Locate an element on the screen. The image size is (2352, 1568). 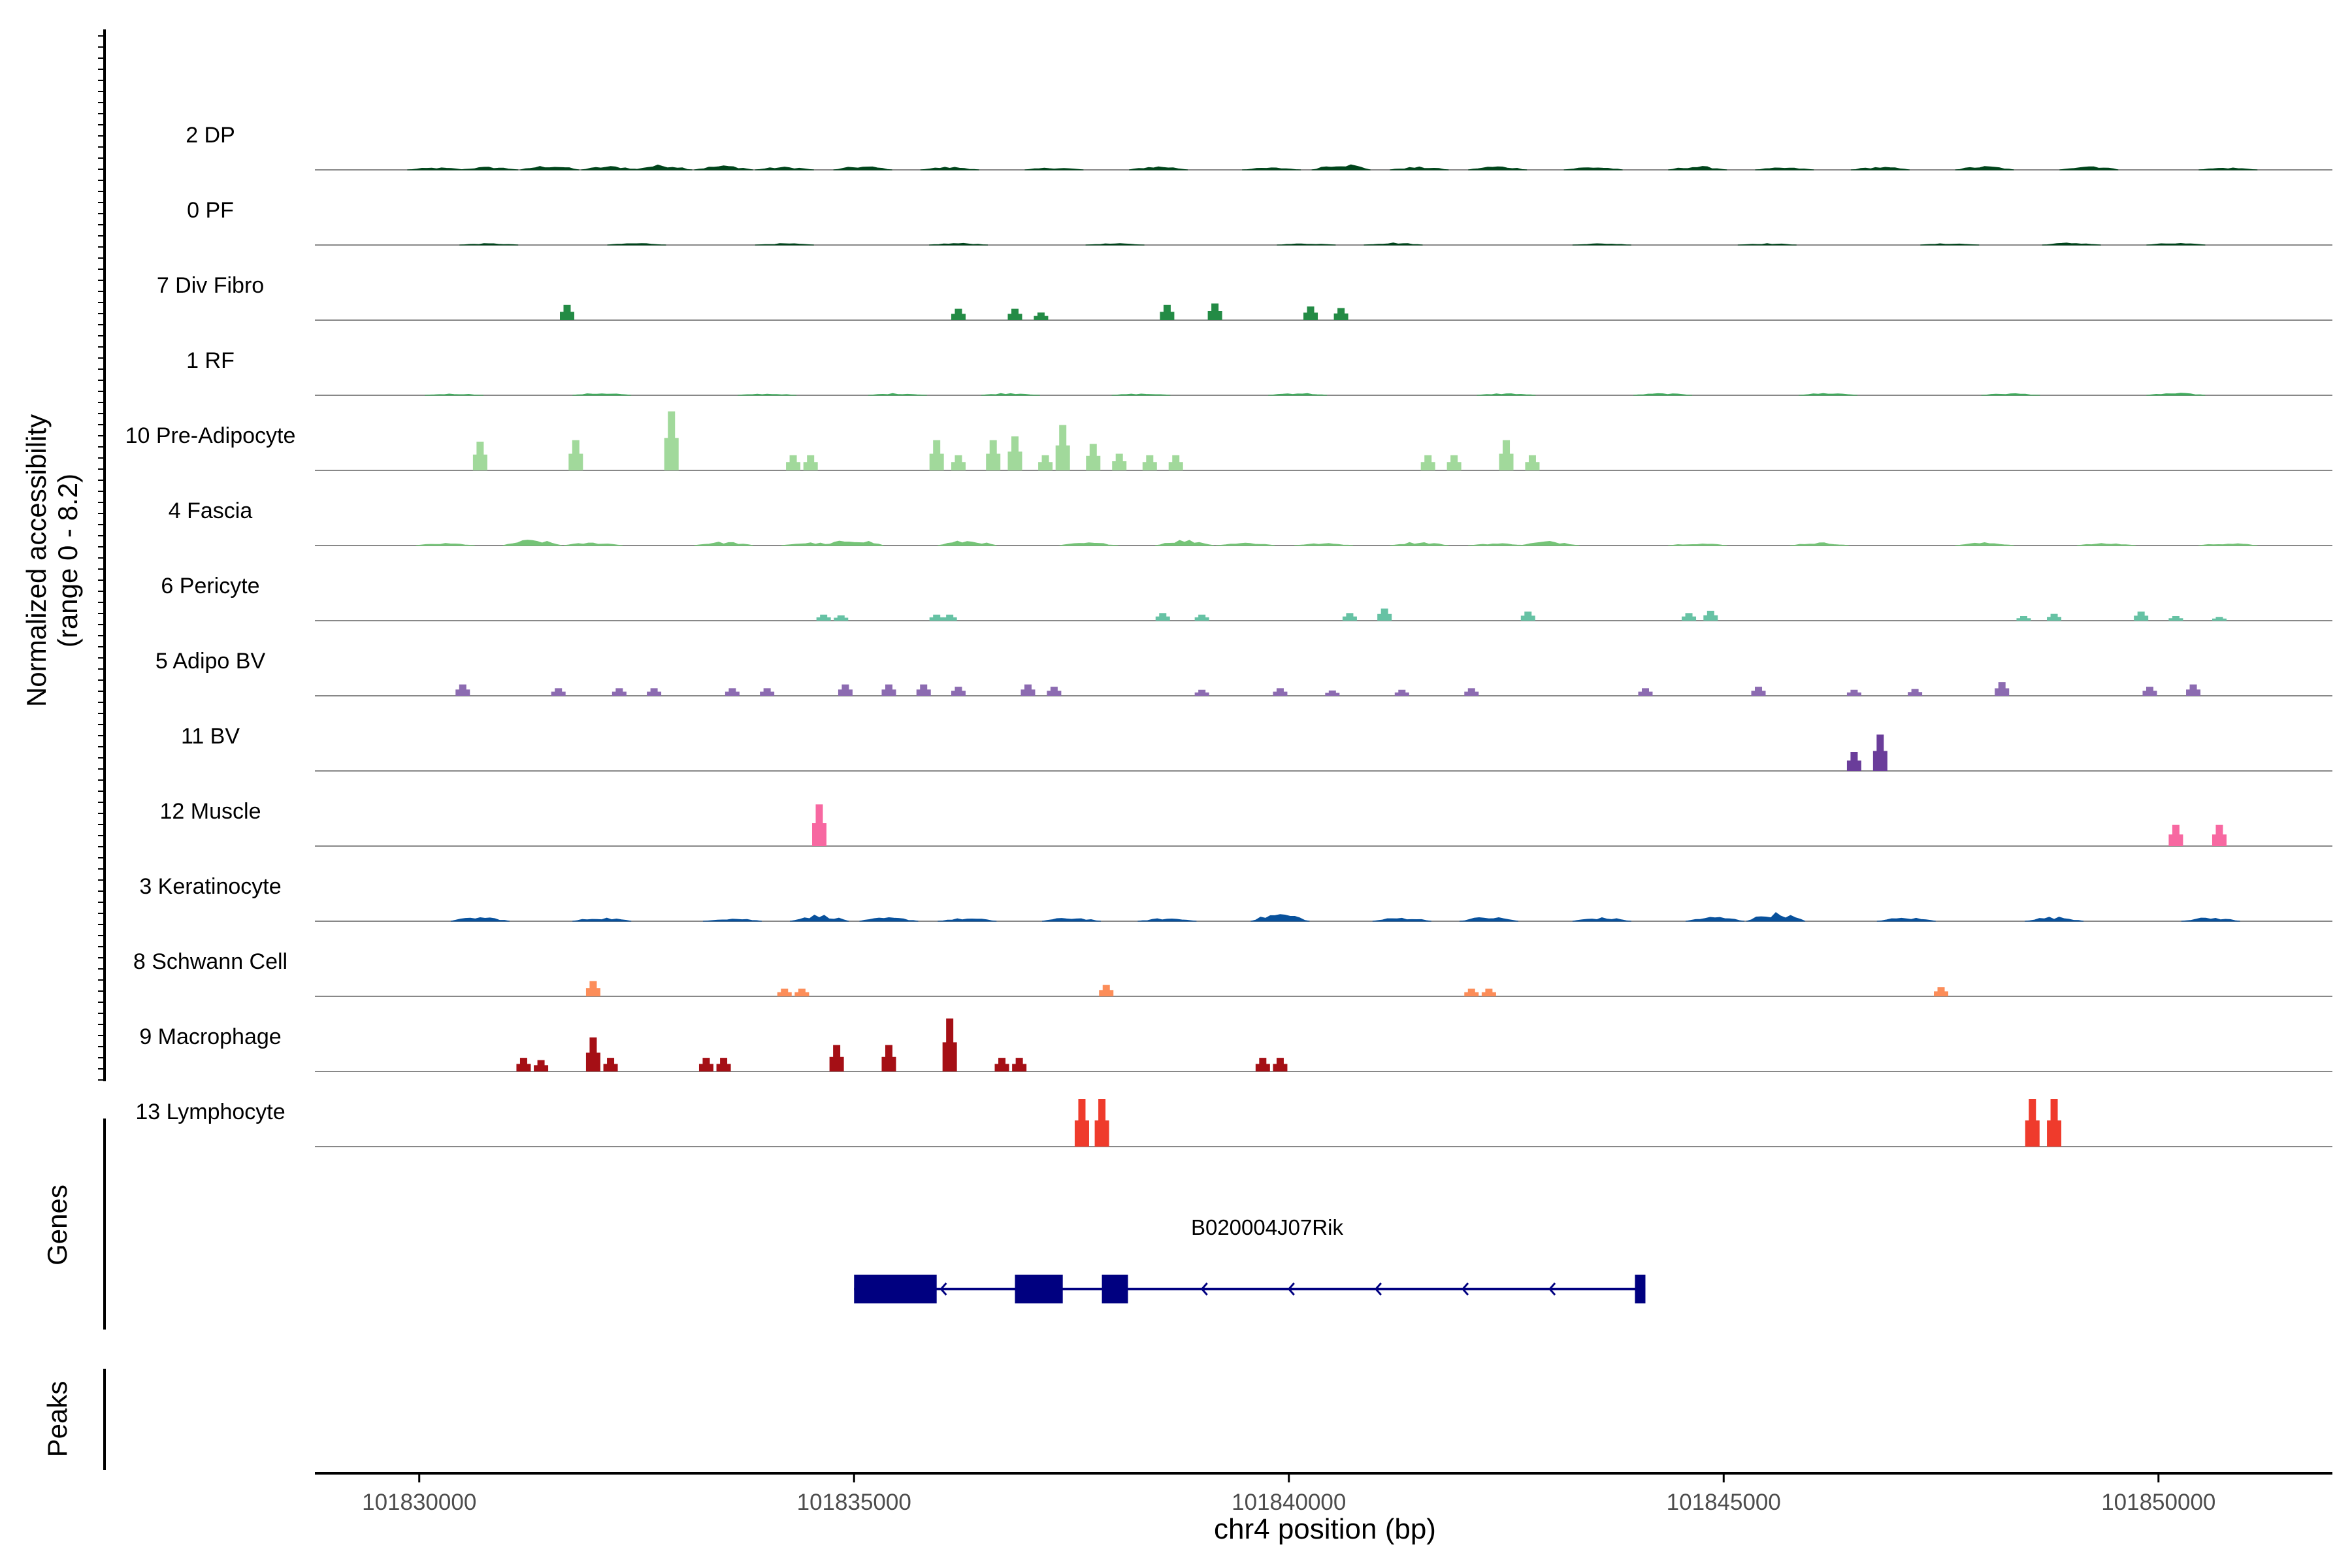
peaks-panel-label: Peaks is located at coordinates (57, 1419).